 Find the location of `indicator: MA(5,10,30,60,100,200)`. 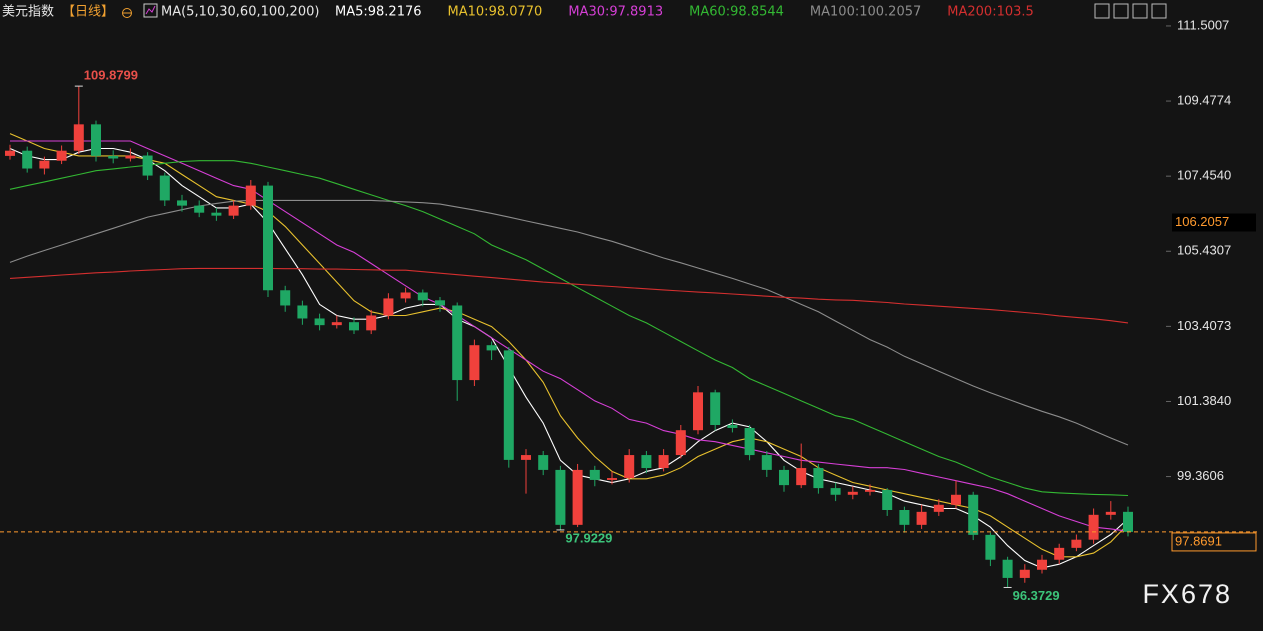

indicator: MA(5,10,30,60,100,200) is located at coordinates (240, 12).